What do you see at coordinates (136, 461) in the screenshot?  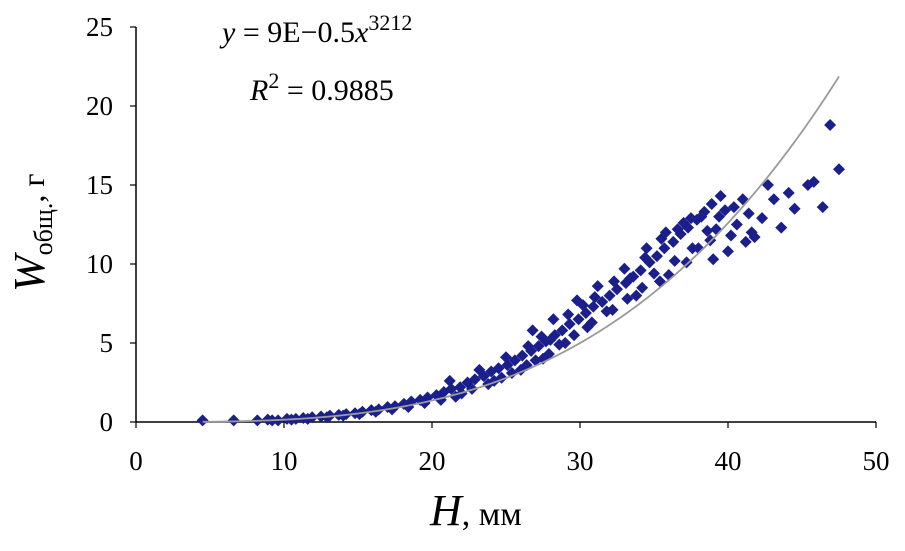 I see `x-tick-label: 0` at bounding box center [136, 461].